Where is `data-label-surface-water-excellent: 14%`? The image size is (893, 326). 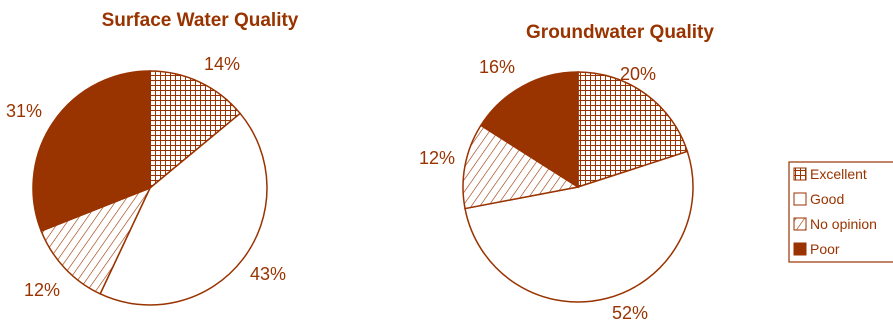 data-label-surface-water-excellent: 14% is located at coordinates (222, 64).